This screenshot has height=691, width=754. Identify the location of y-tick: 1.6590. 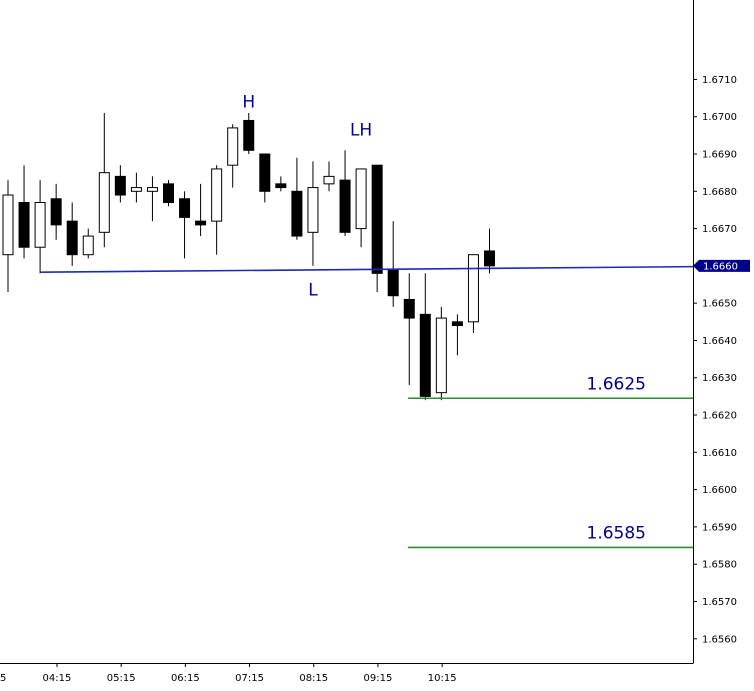
(715, 527).